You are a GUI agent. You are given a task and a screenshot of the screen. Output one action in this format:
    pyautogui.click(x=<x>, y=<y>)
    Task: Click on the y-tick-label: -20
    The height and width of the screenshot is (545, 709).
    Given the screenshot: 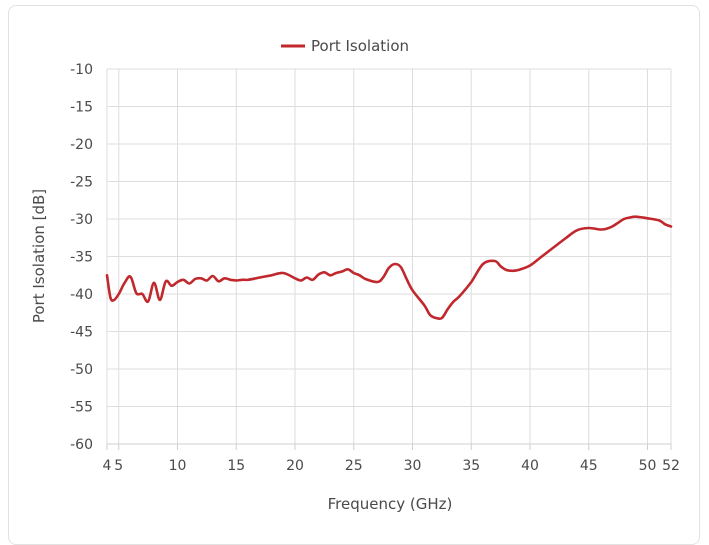 What is the action you would take?
    pyautogui.click(x=81, y=145)
    